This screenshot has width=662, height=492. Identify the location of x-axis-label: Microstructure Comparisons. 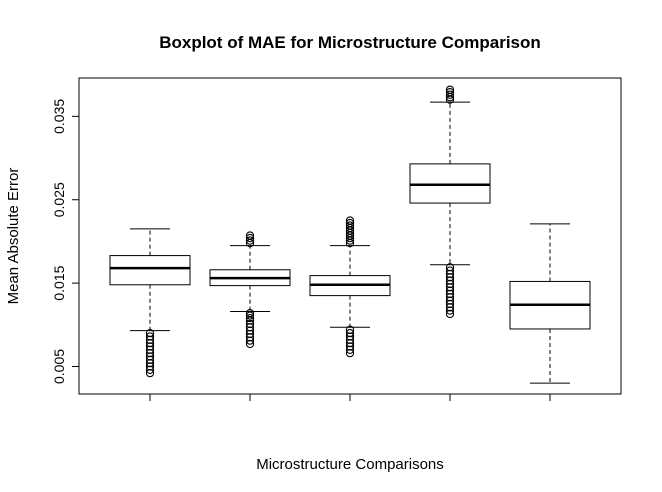
(350, 464).